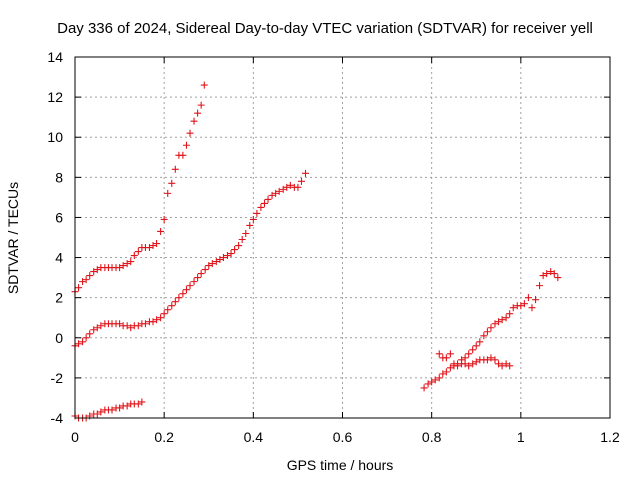 Image resolution: width=640 pixels, height=480 pixels. What do you see at coordinates (340, 465) in the screenshot?
I see `x-axis-label: GPS time / hours` at bounding box center [340, 465].